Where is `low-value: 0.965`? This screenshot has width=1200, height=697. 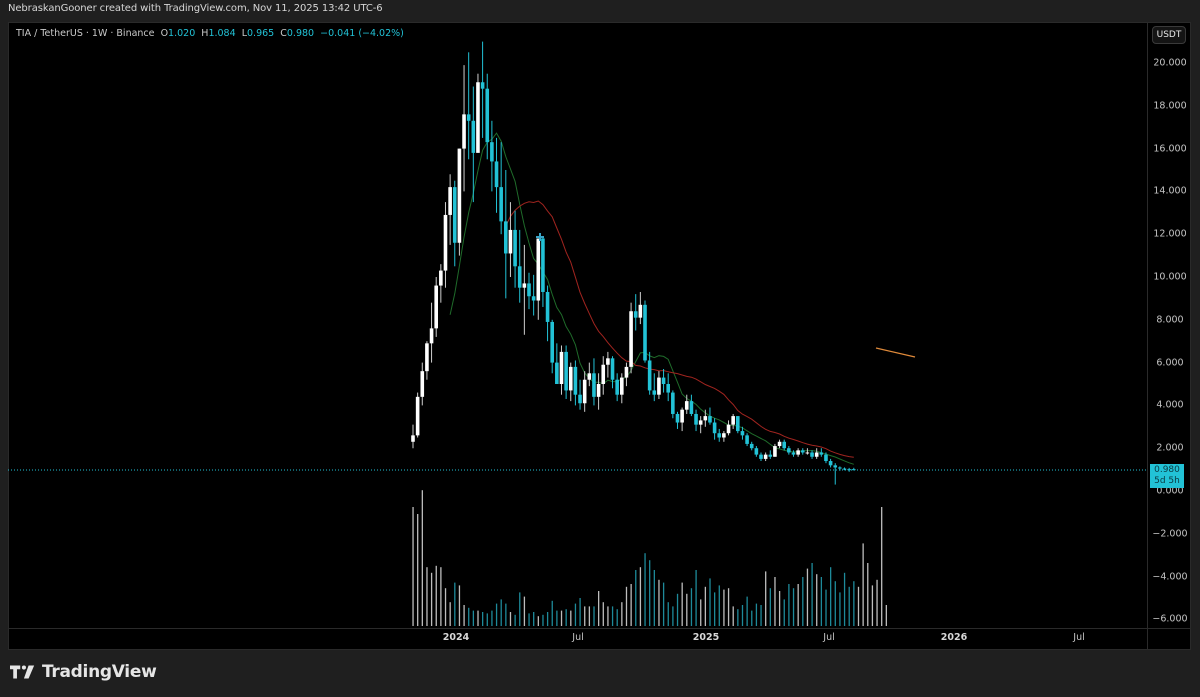 low-value: 0.965 is located at coordinates (261, 33).